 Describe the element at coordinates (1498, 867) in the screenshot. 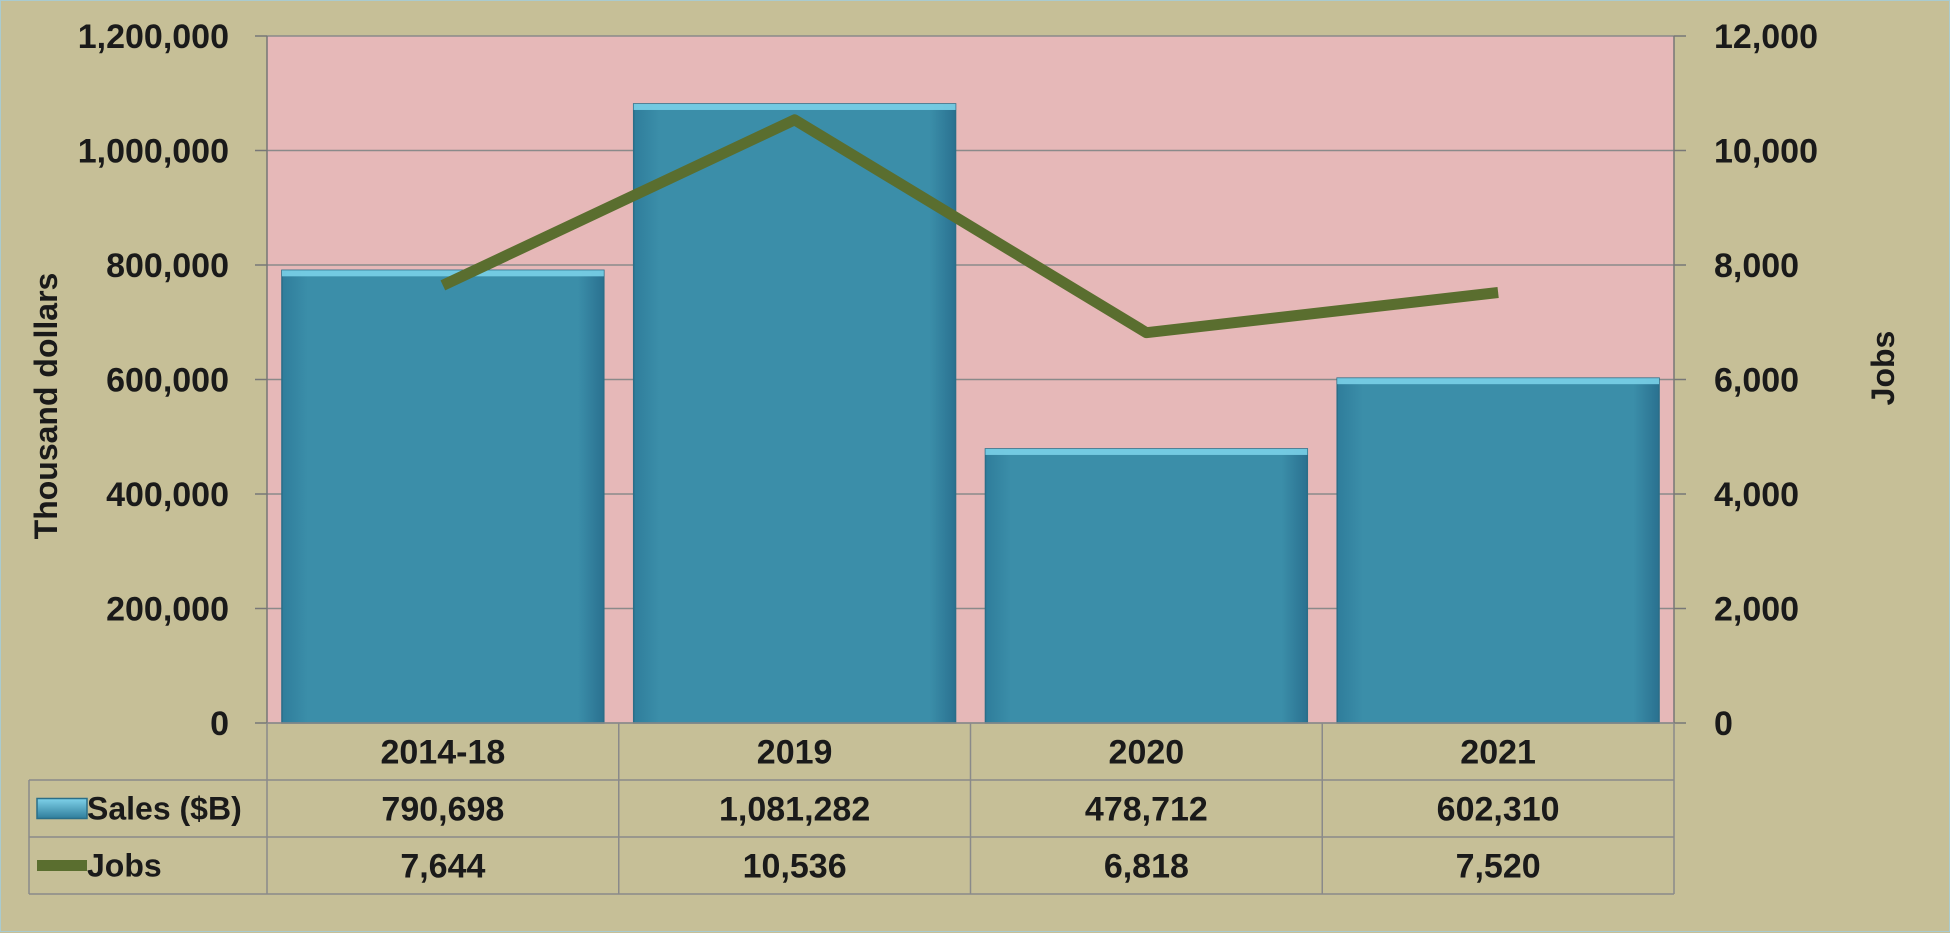

I see `data-label-jobs: 7,520` at that location.